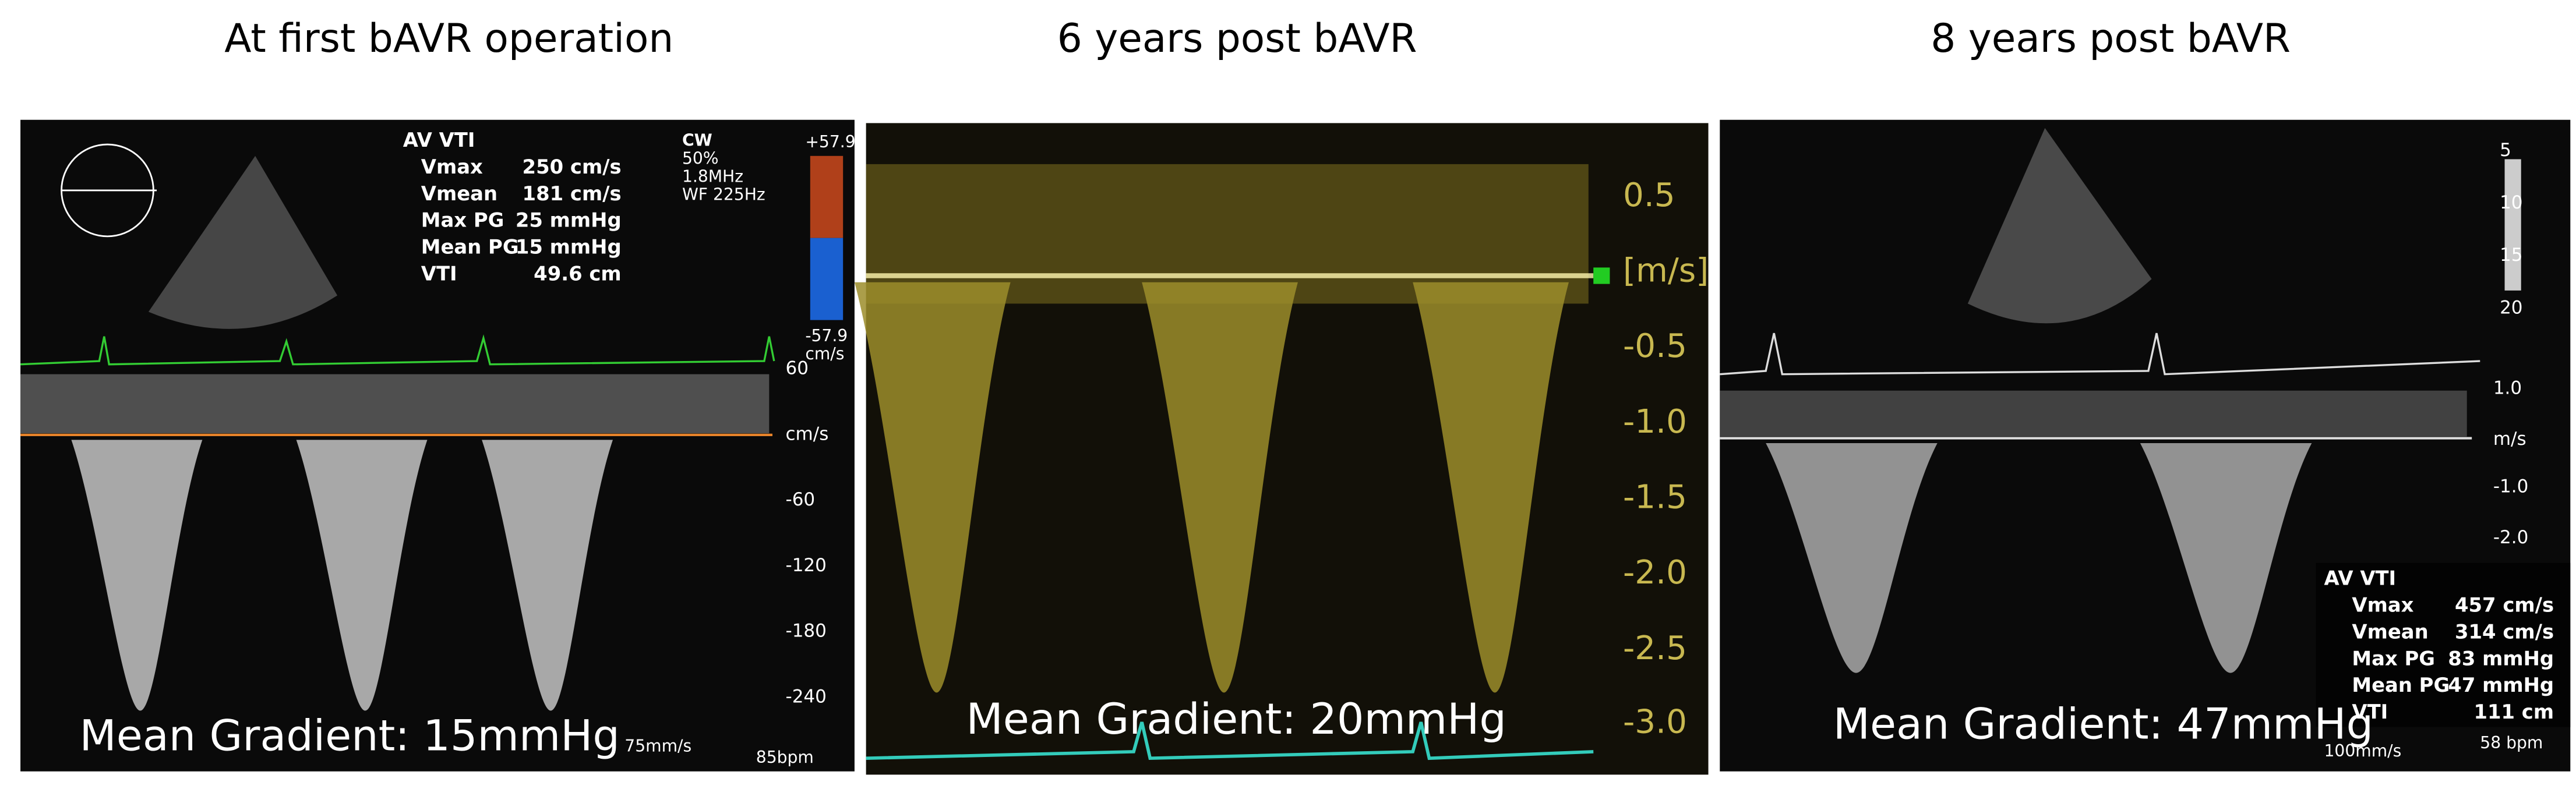 The image size is (2576, 796). Describe the element at coordinates (808, 433) in the screenshot. I see `scale-label: cm/s` at that location.